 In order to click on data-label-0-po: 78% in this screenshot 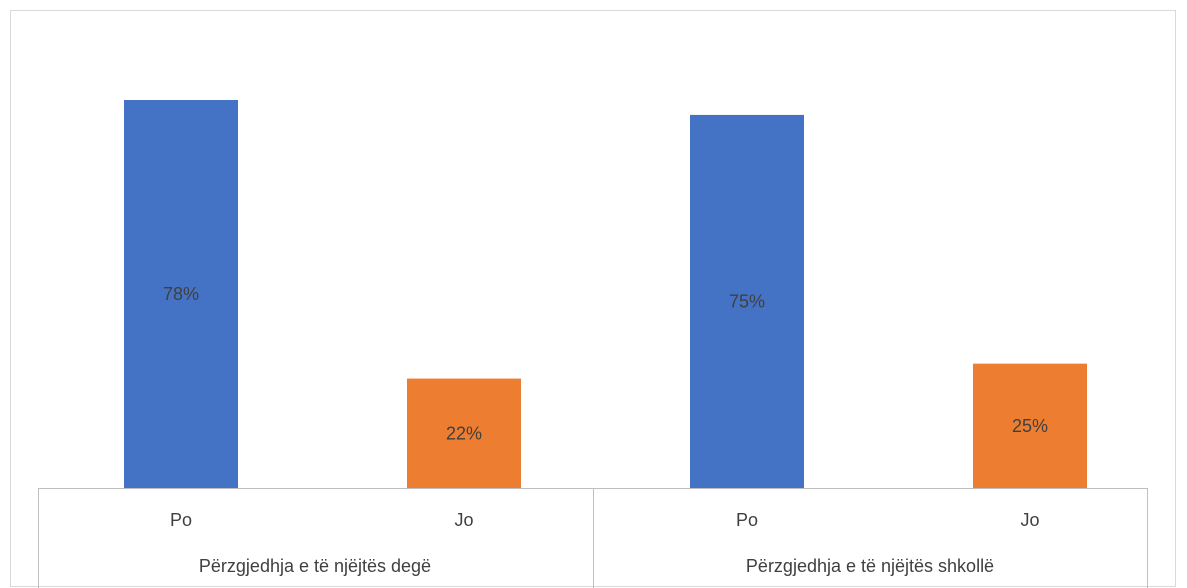, I will do `click(181, 294)`.